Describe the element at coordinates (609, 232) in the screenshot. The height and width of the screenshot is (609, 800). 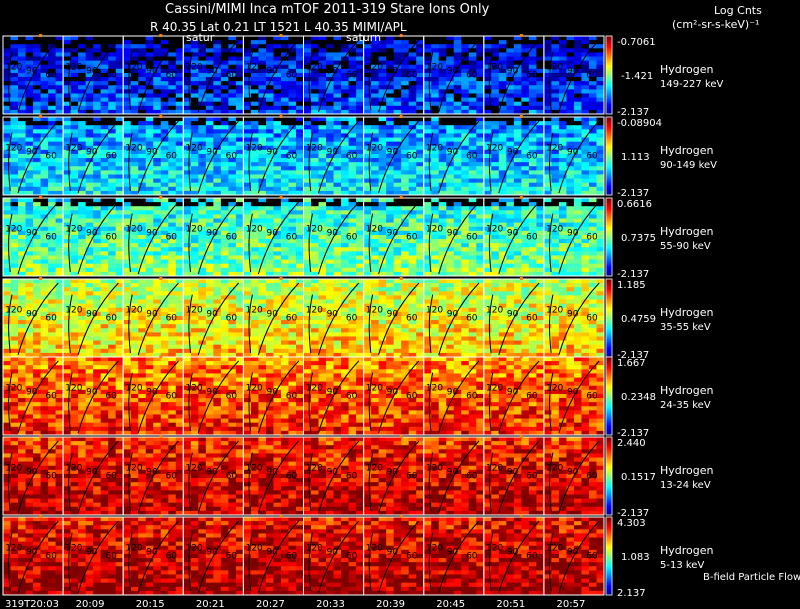
I see `colorbar-segment` at that location.